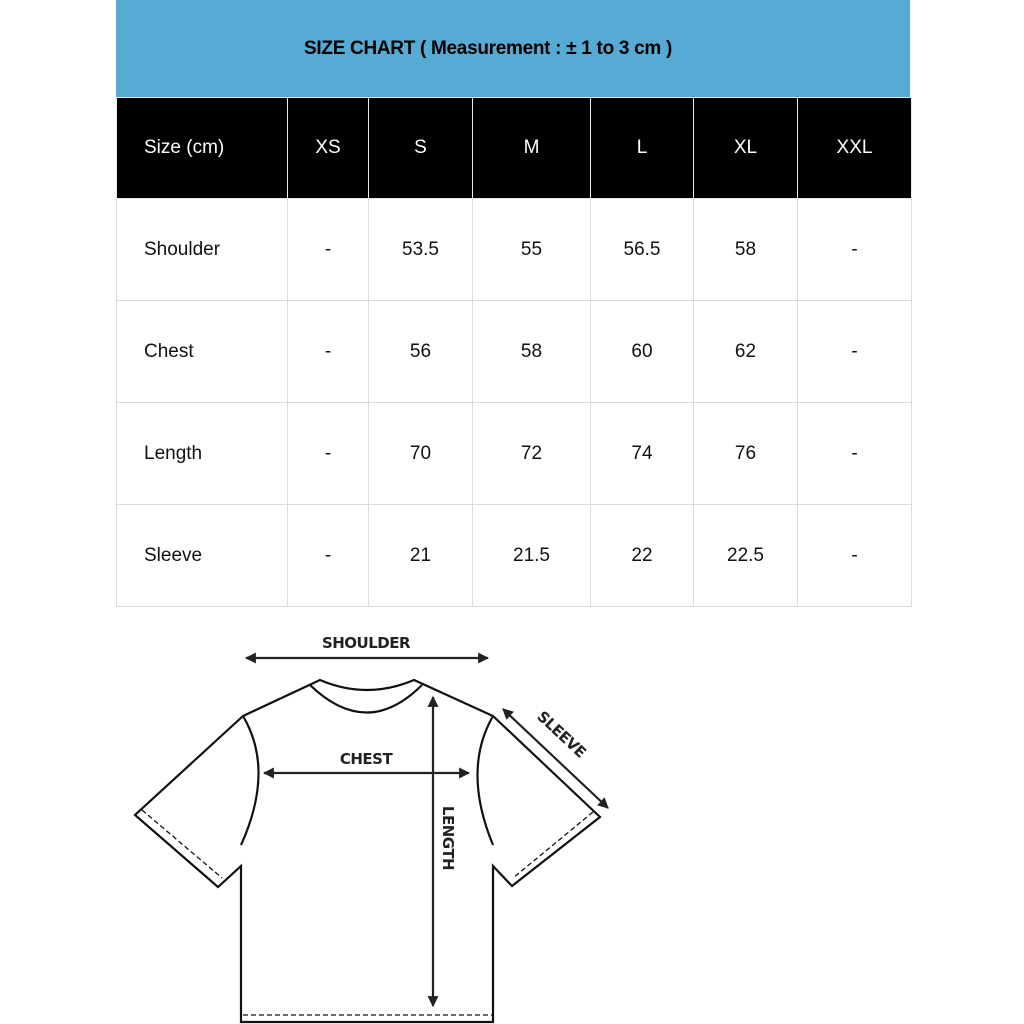 This screenshot has height=1024, width=1024. What do you see at coordinates (448, 838) in the screenshot?
I see `length-label: LENGTH` at bounding box center [448, 838].